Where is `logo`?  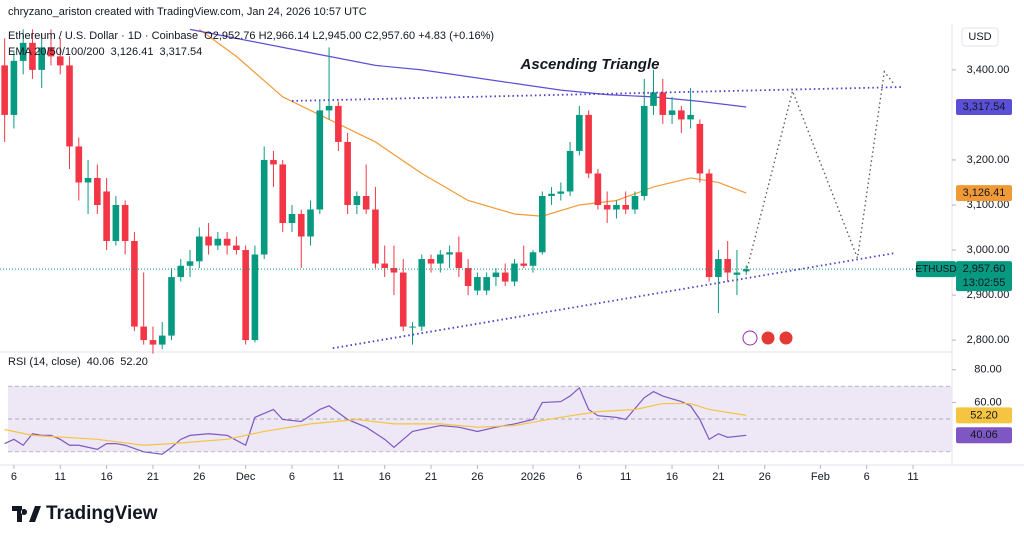
logo is located at coordinates (26, 514).